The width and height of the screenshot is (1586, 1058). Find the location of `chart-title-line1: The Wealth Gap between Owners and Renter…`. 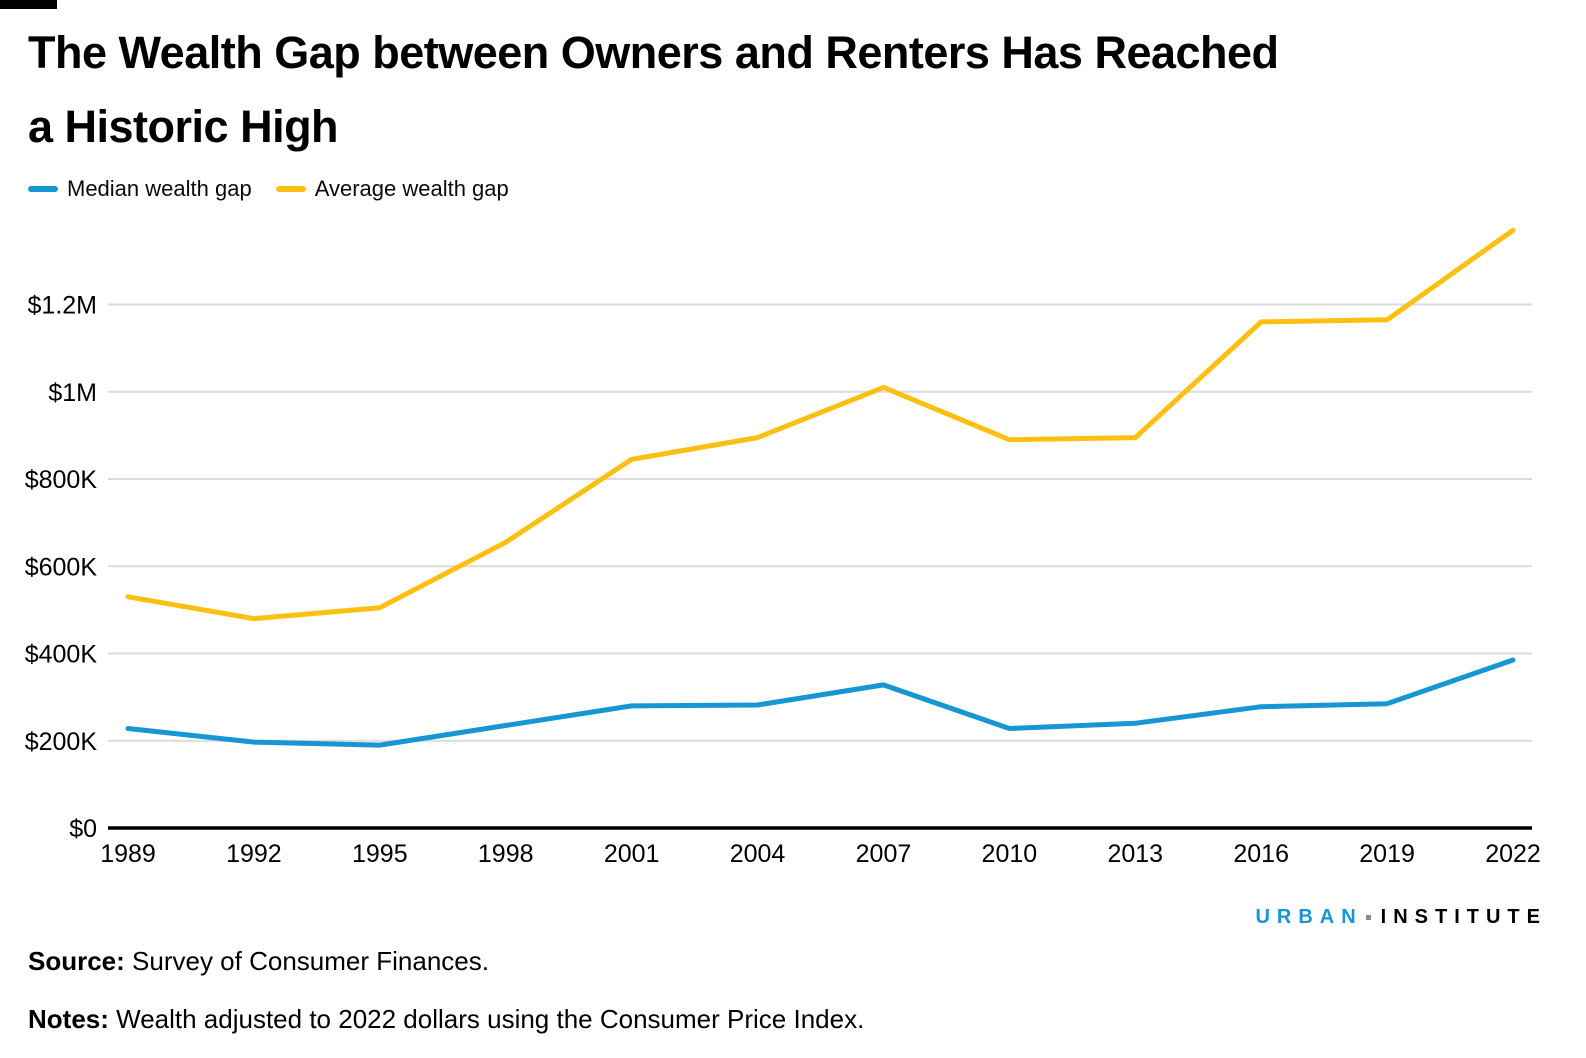

chart-title-line1: The Wealth Gap between Owners and Renter… is located at coordinates (653, 52).